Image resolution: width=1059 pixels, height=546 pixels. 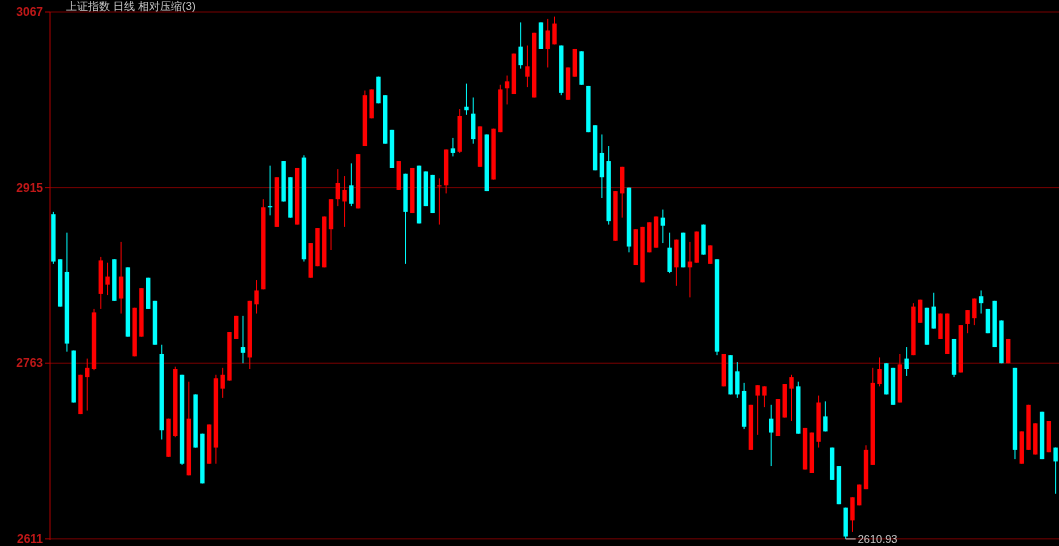 What do you see at coordinates (131, 6) in the screenshot?
I see `chart-title: 上证指数 日线 相对压缩(3)` at bounding box center [131, 6].